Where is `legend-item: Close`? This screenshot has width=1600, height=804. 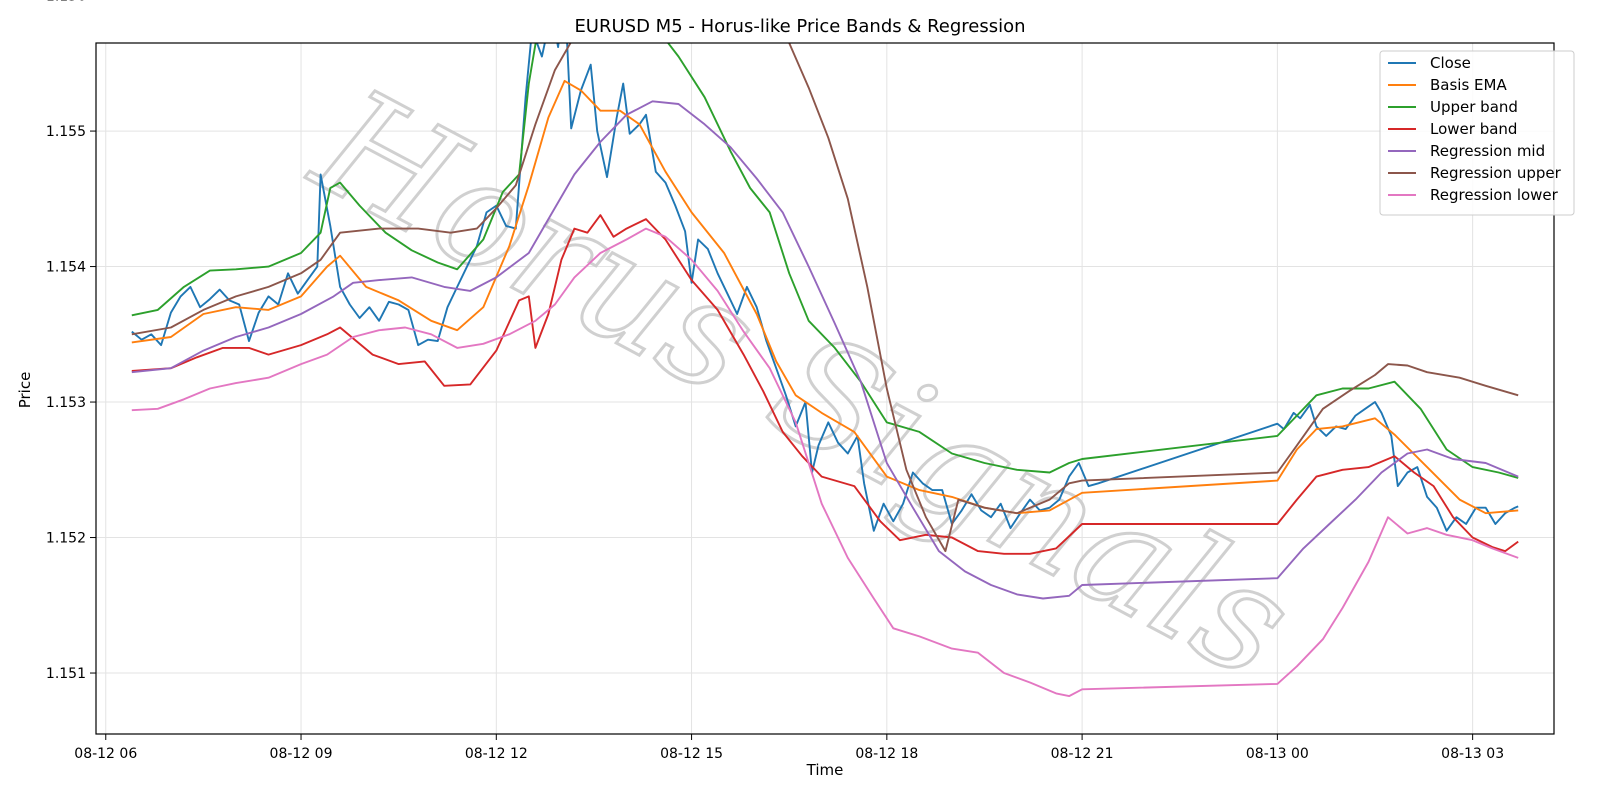 legend-item: Close is located at coordinates (1429, 63).